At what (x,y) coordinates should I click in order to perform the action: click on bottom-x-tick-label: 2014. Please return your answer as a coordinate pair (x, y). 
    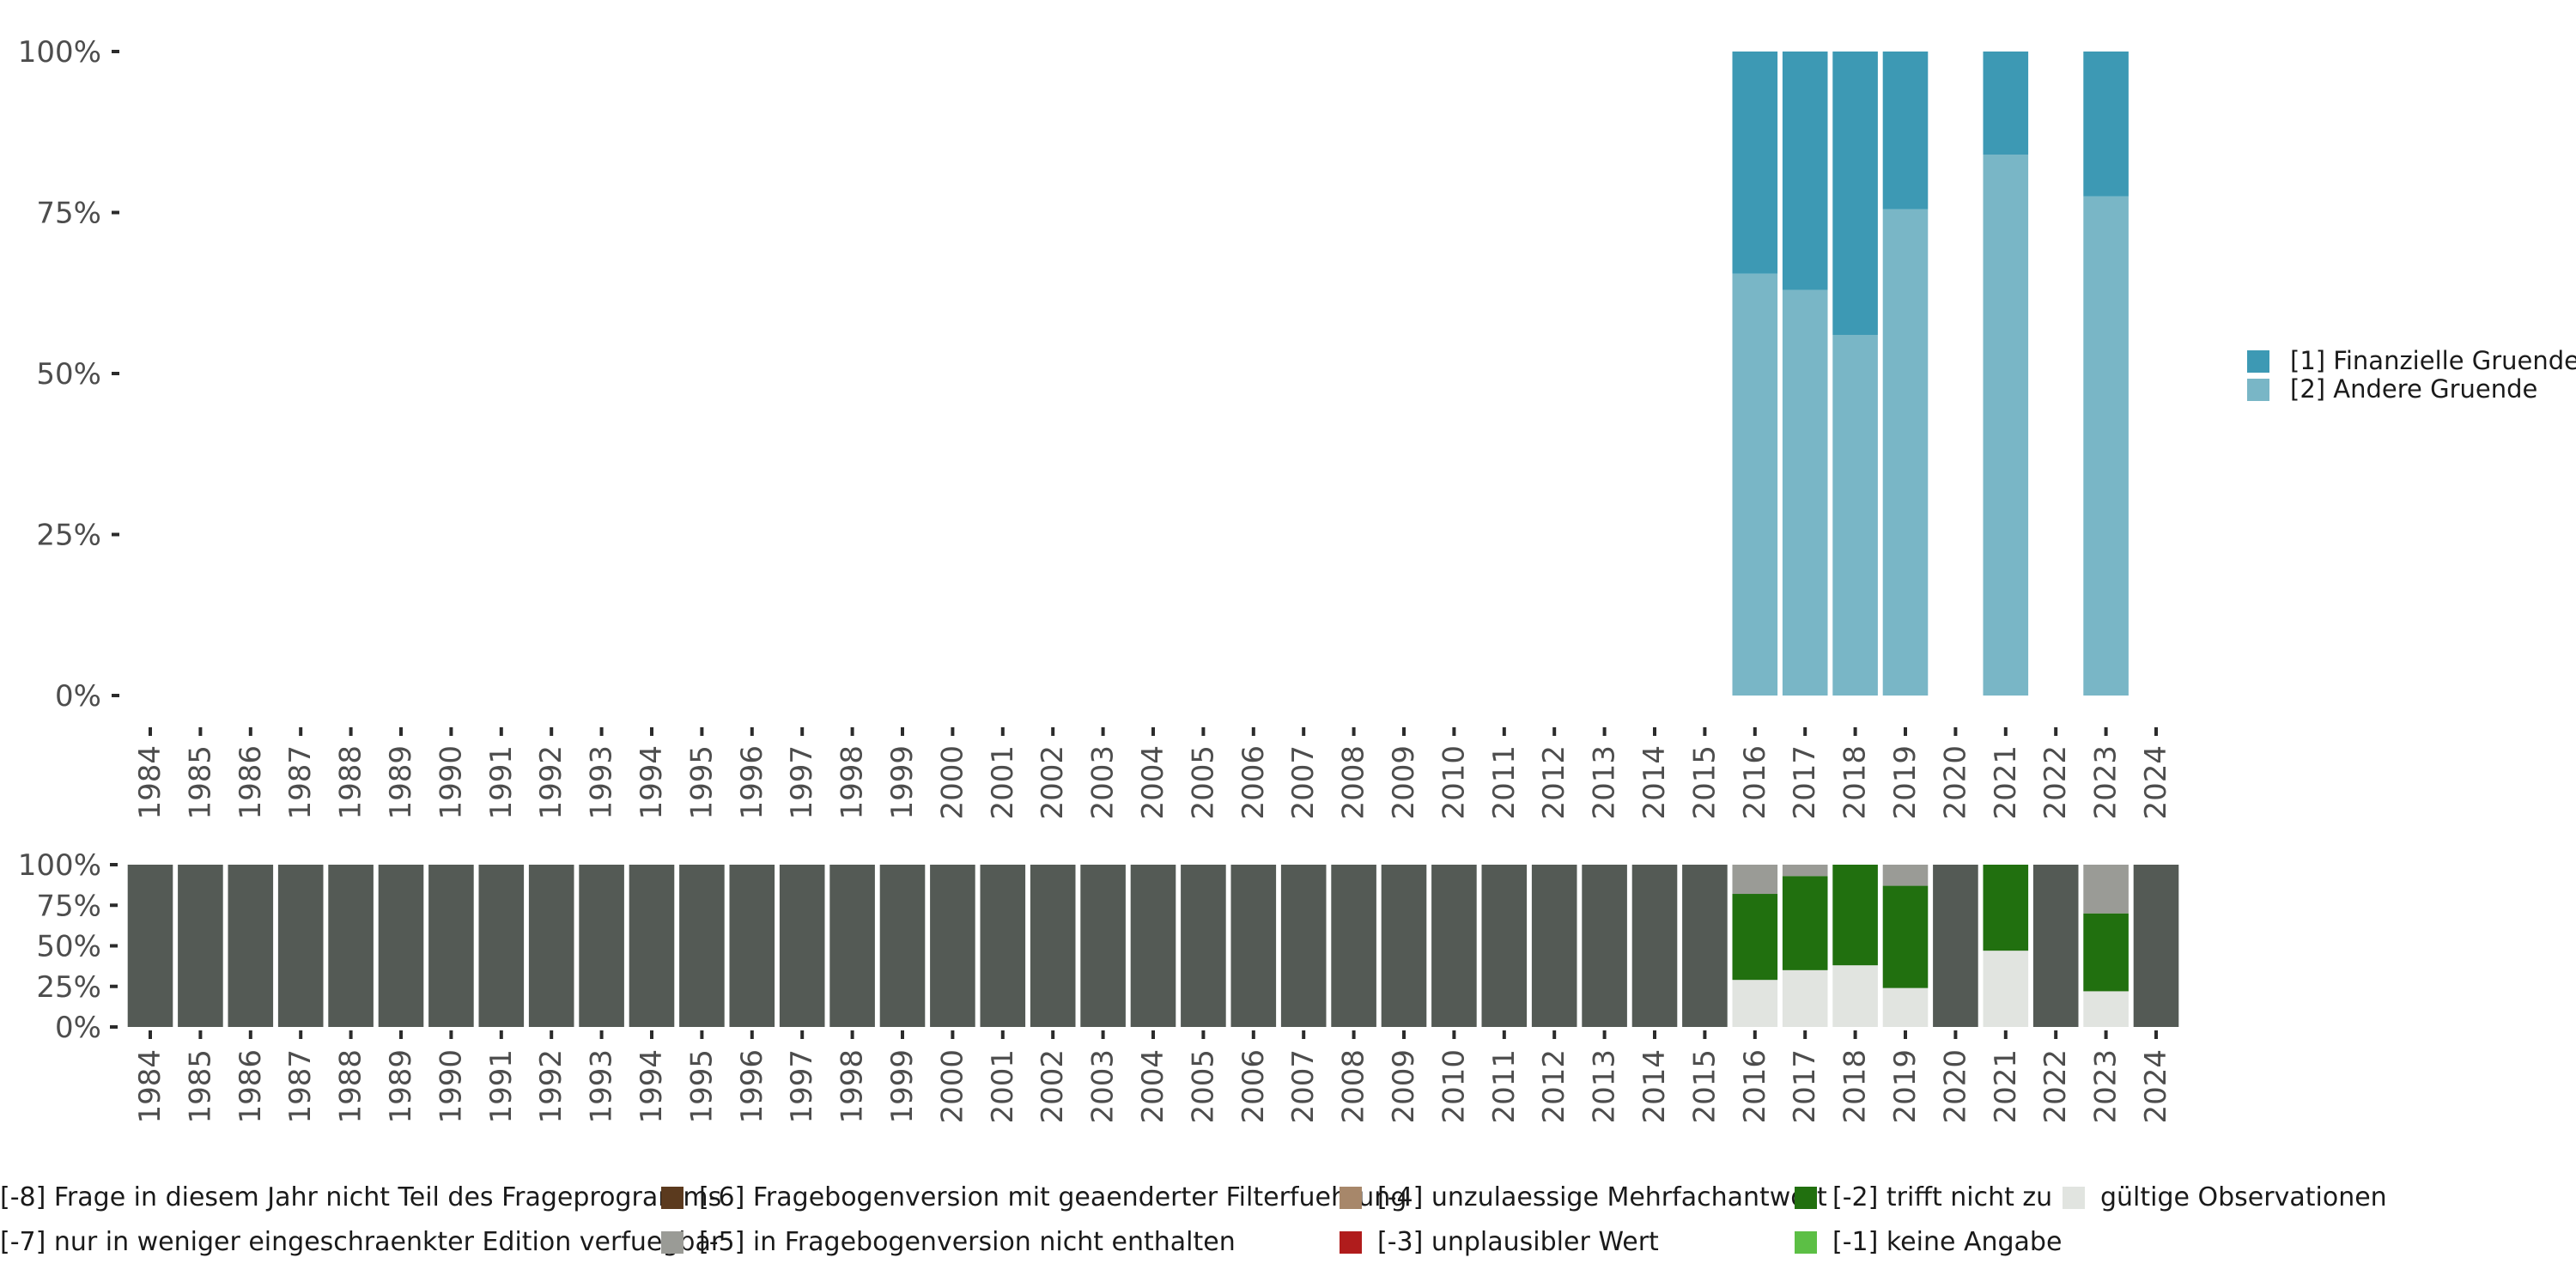
    Looking at the image, I should click on (1654, 1086).